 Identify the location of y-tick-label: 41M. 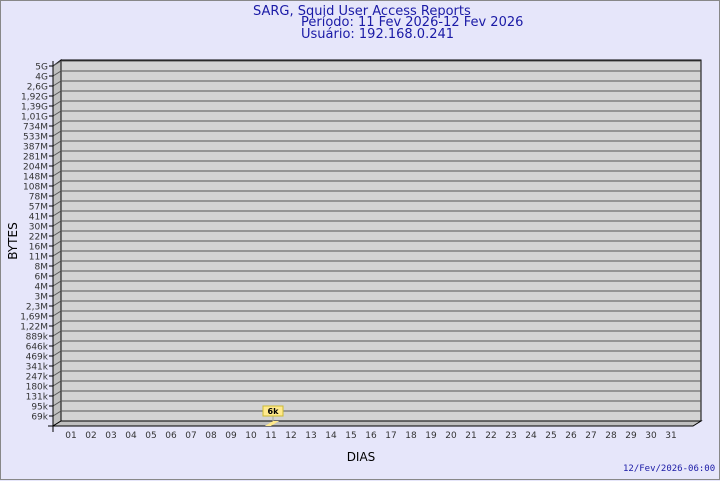
(38, 218).